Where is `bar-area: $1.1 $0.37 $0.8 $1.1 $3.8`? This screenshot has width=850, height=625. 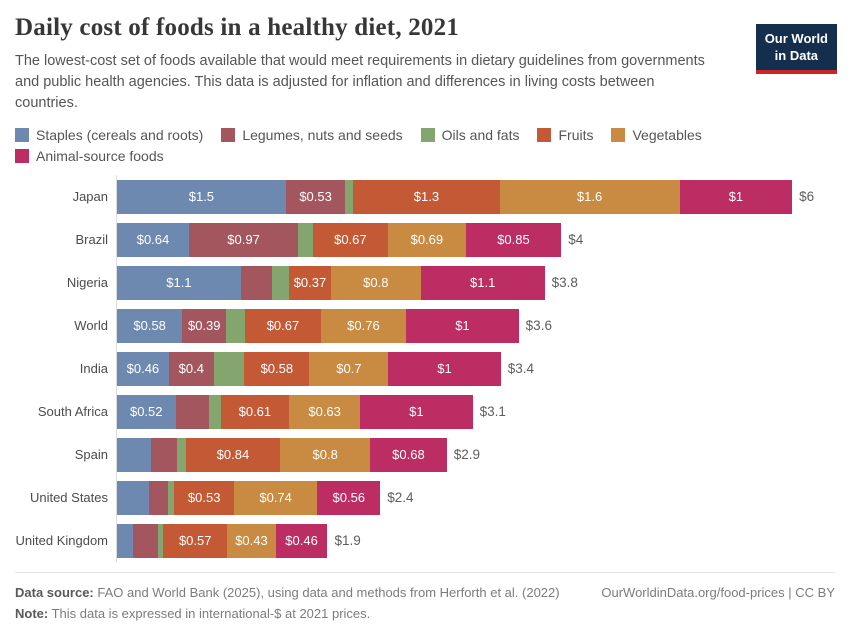 bar-area: $1.1 $0.37 $0.8 $1.1 $3.8 is located at coordinates (475, 283).